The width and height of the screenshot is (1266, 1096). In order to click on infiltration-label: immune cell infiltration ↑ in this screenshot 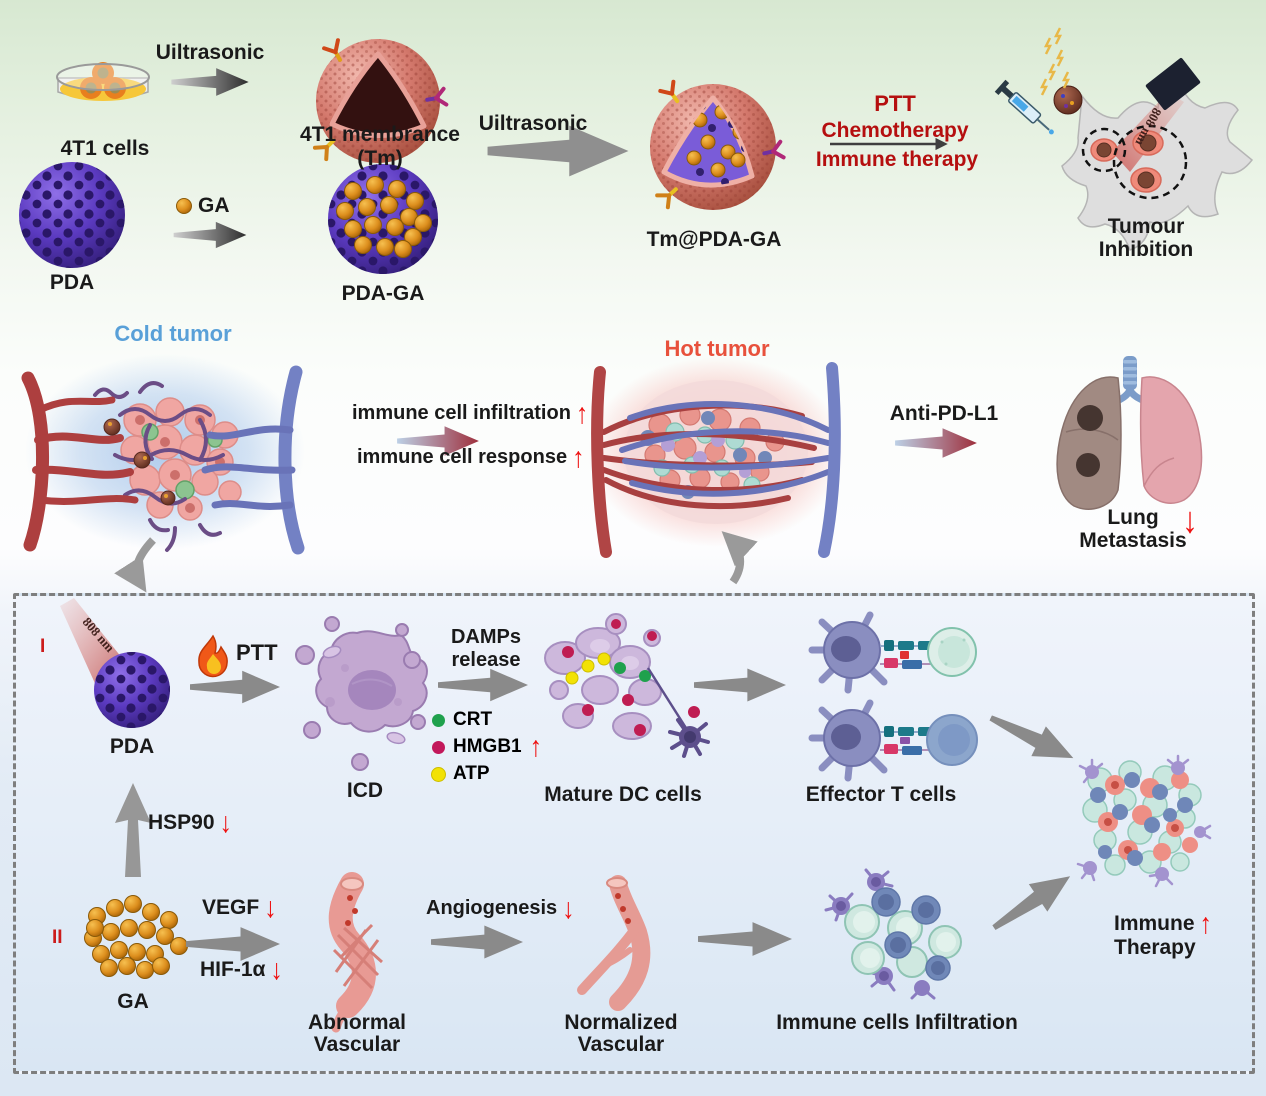, I will do `click(470, 413)`.